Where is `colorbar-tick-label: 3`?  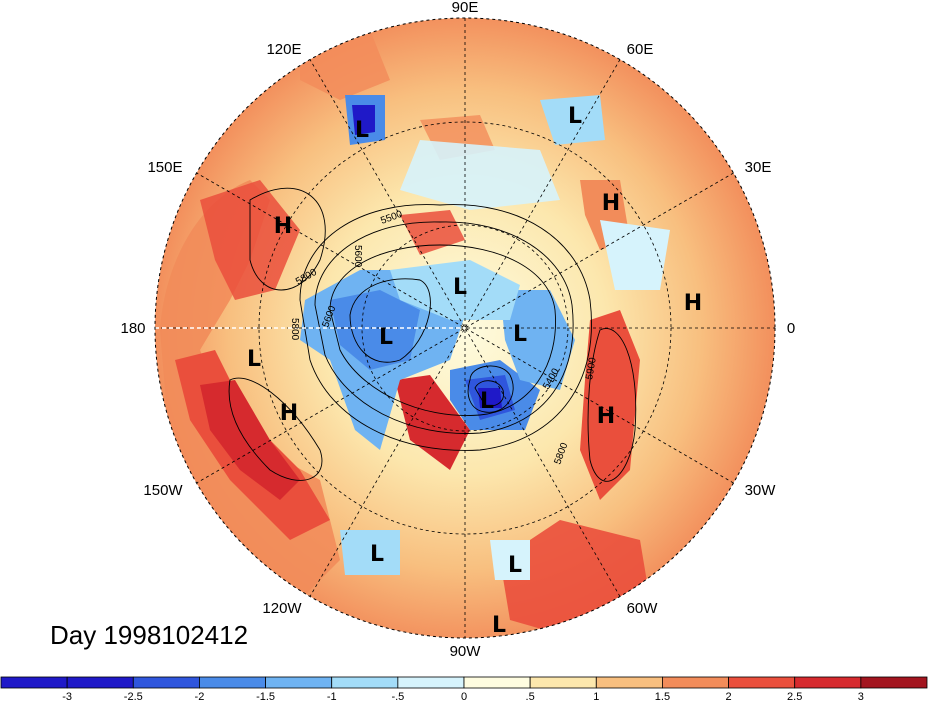
colorbar-tick-label: 3 is located at coordinates (861, 696).